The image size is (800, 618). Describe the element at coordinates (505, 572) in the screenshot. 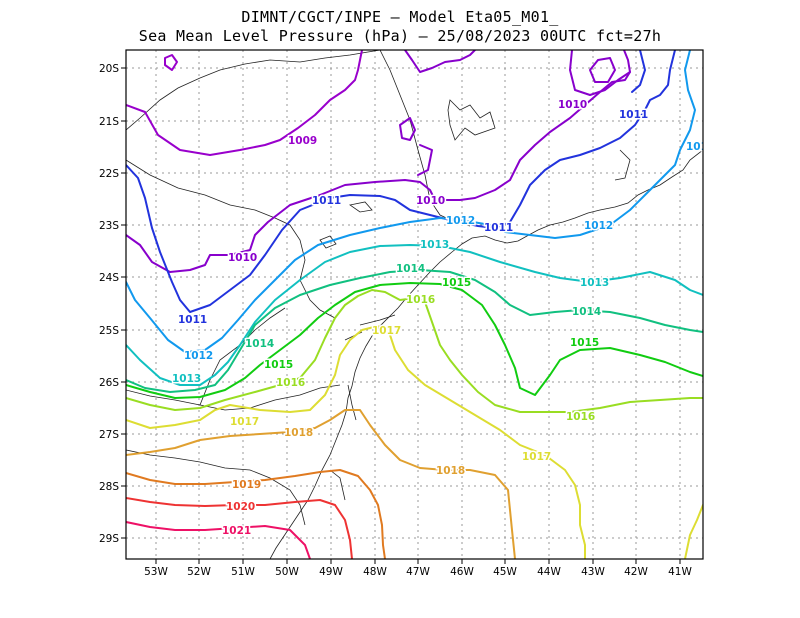

I see `lon-label: 45W` at that location.